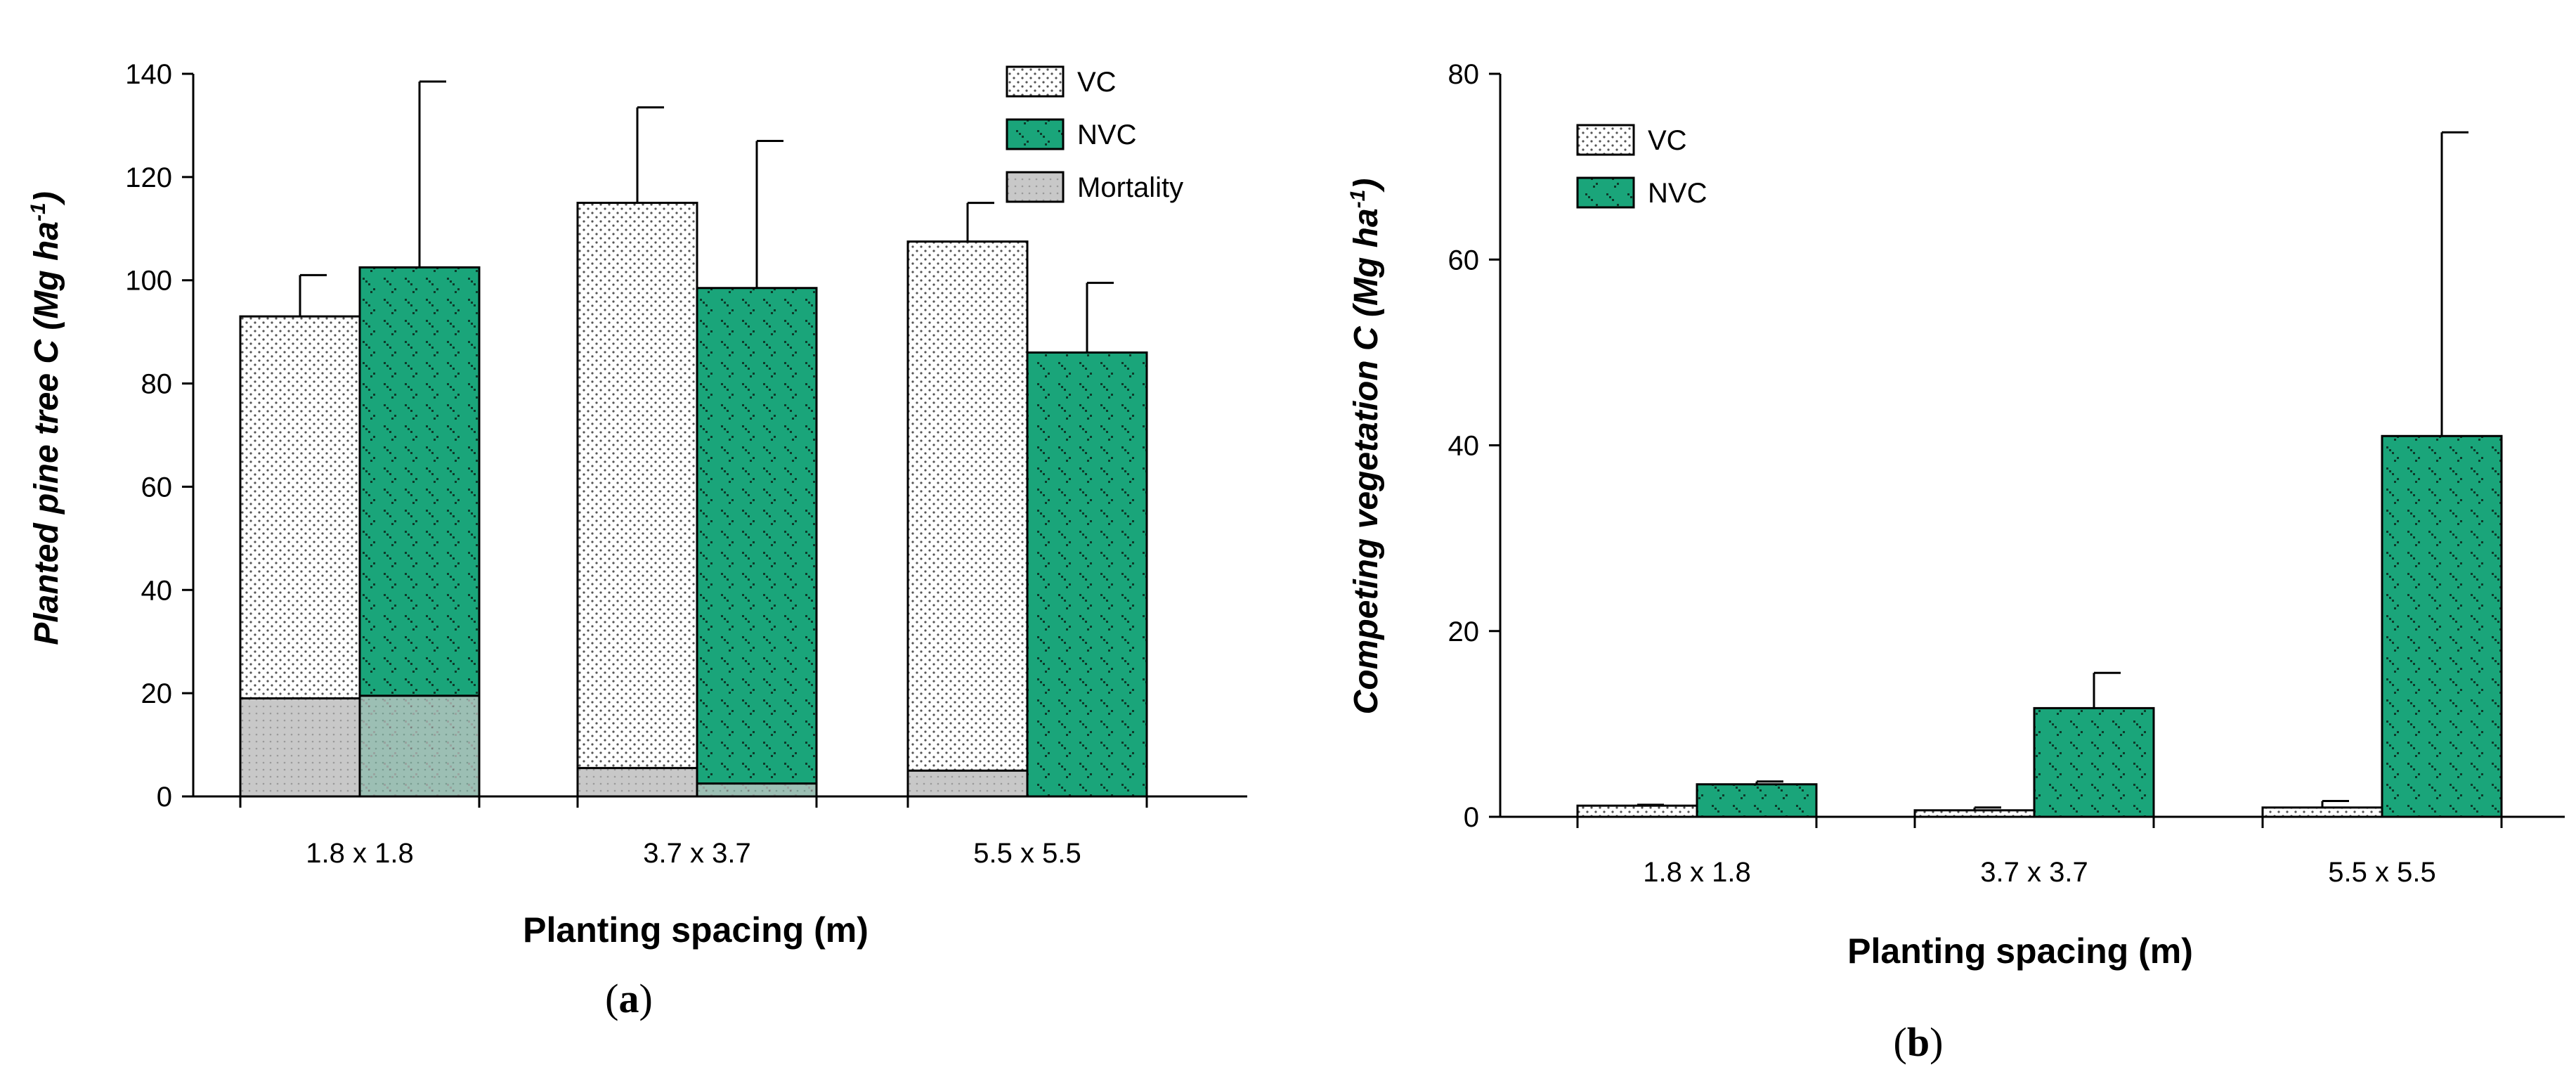  I want to click on panel-label-b: (b), so click(1919, 1042).